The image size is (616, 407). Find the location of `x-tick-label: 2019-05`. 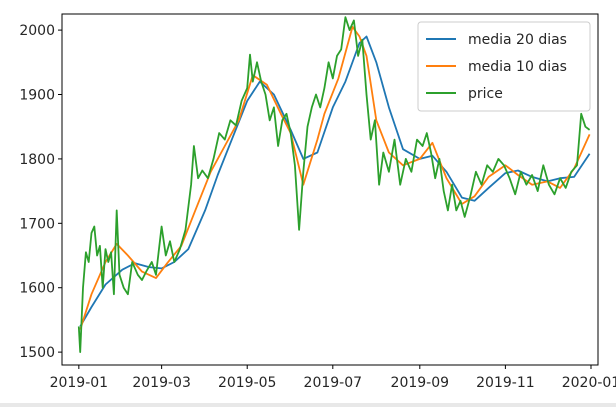

x-tick-label: 2019-05 is located at coordinates (247, 383).